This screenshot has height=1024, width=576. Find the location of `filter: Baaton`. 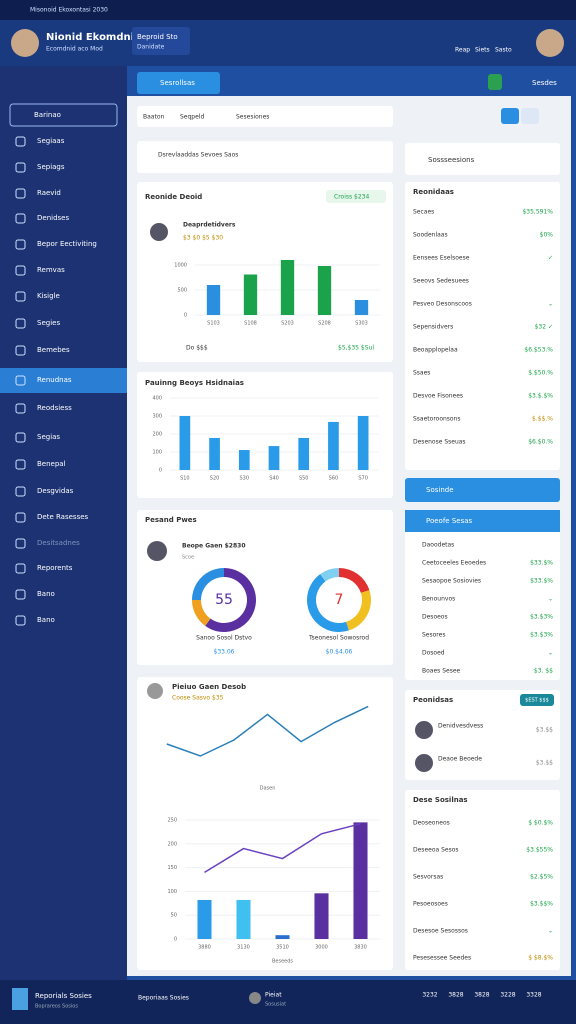

filter: Baaton is located at coordinates (153, 117).